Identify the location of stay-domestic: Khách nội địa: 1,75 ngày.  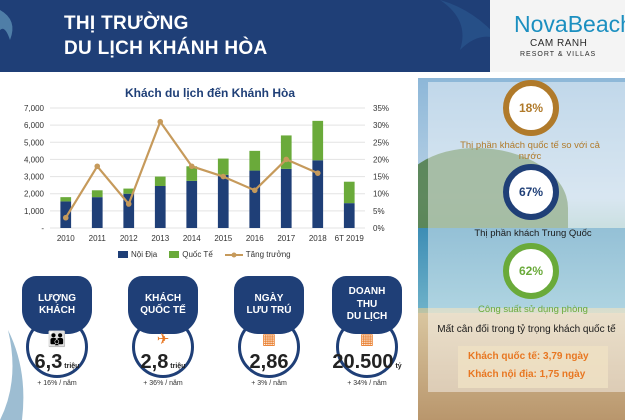
(527, 374).